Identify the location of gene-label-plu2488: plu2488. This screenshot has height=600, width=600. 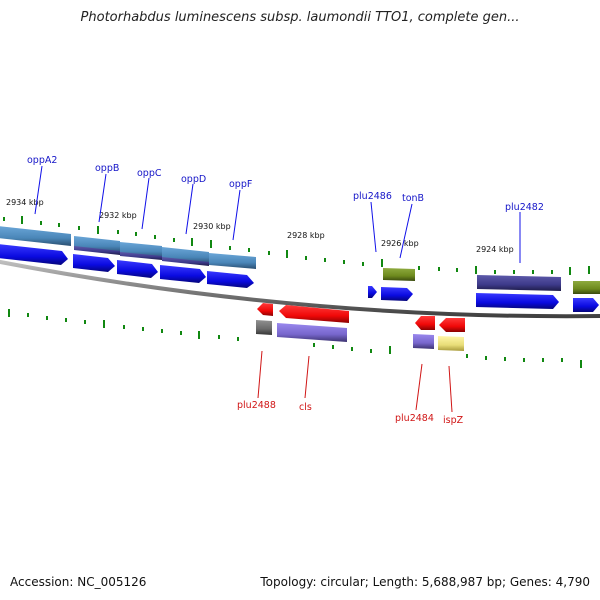
(256, 405).